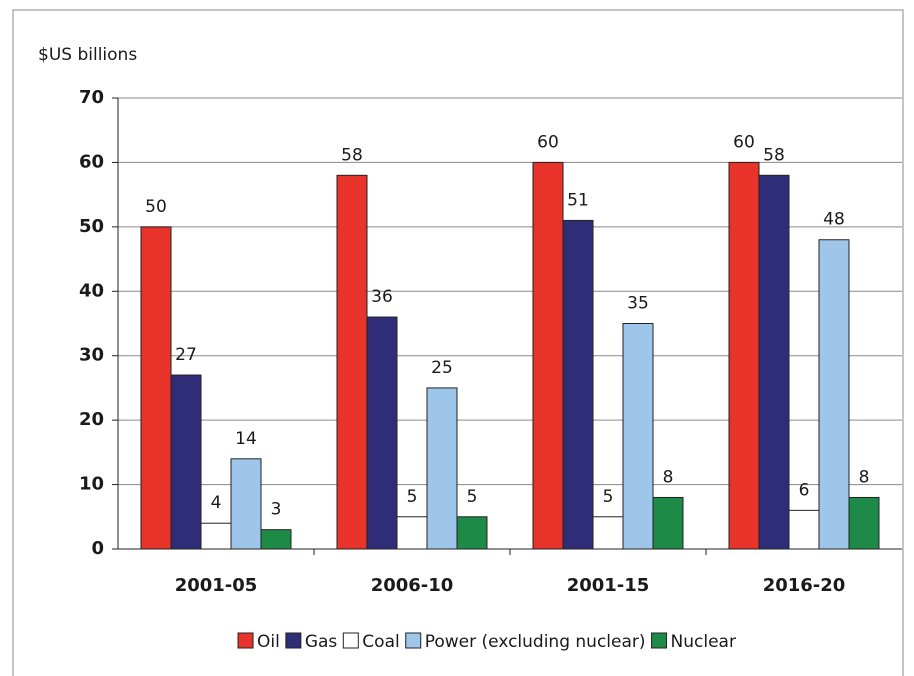  Describe the element at coordinates (97, 548) in the screenshot. I see `y-tick-label: 0` at that location.